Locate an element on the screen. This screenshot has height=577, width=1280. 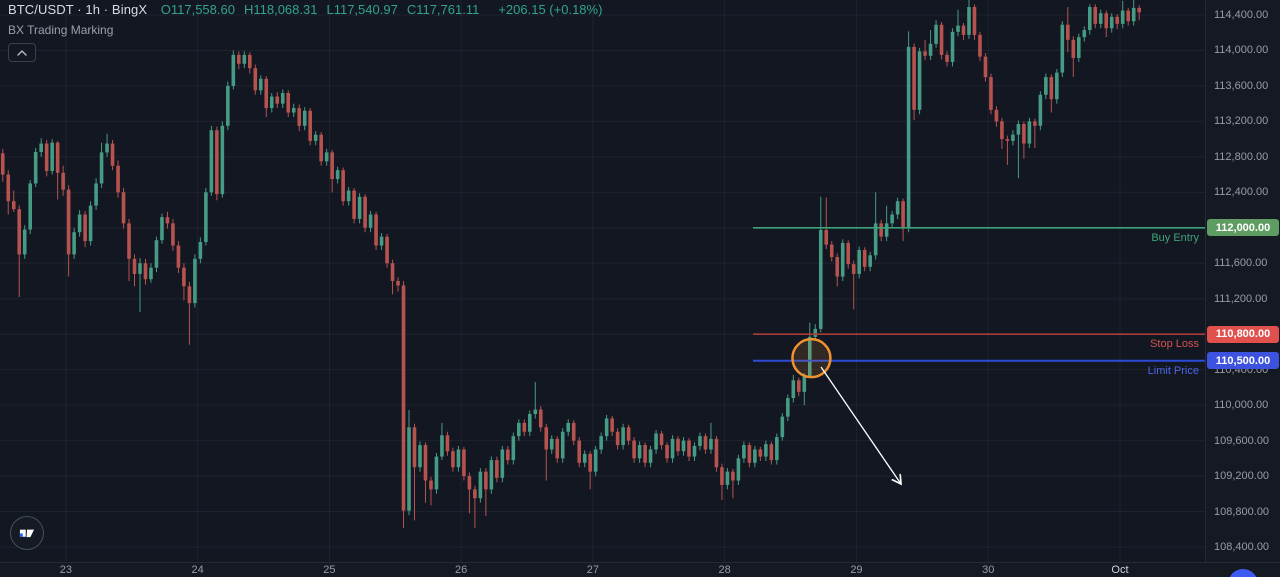
price-tick-label: 113,600.00 is located at coordinates (1241, 85).